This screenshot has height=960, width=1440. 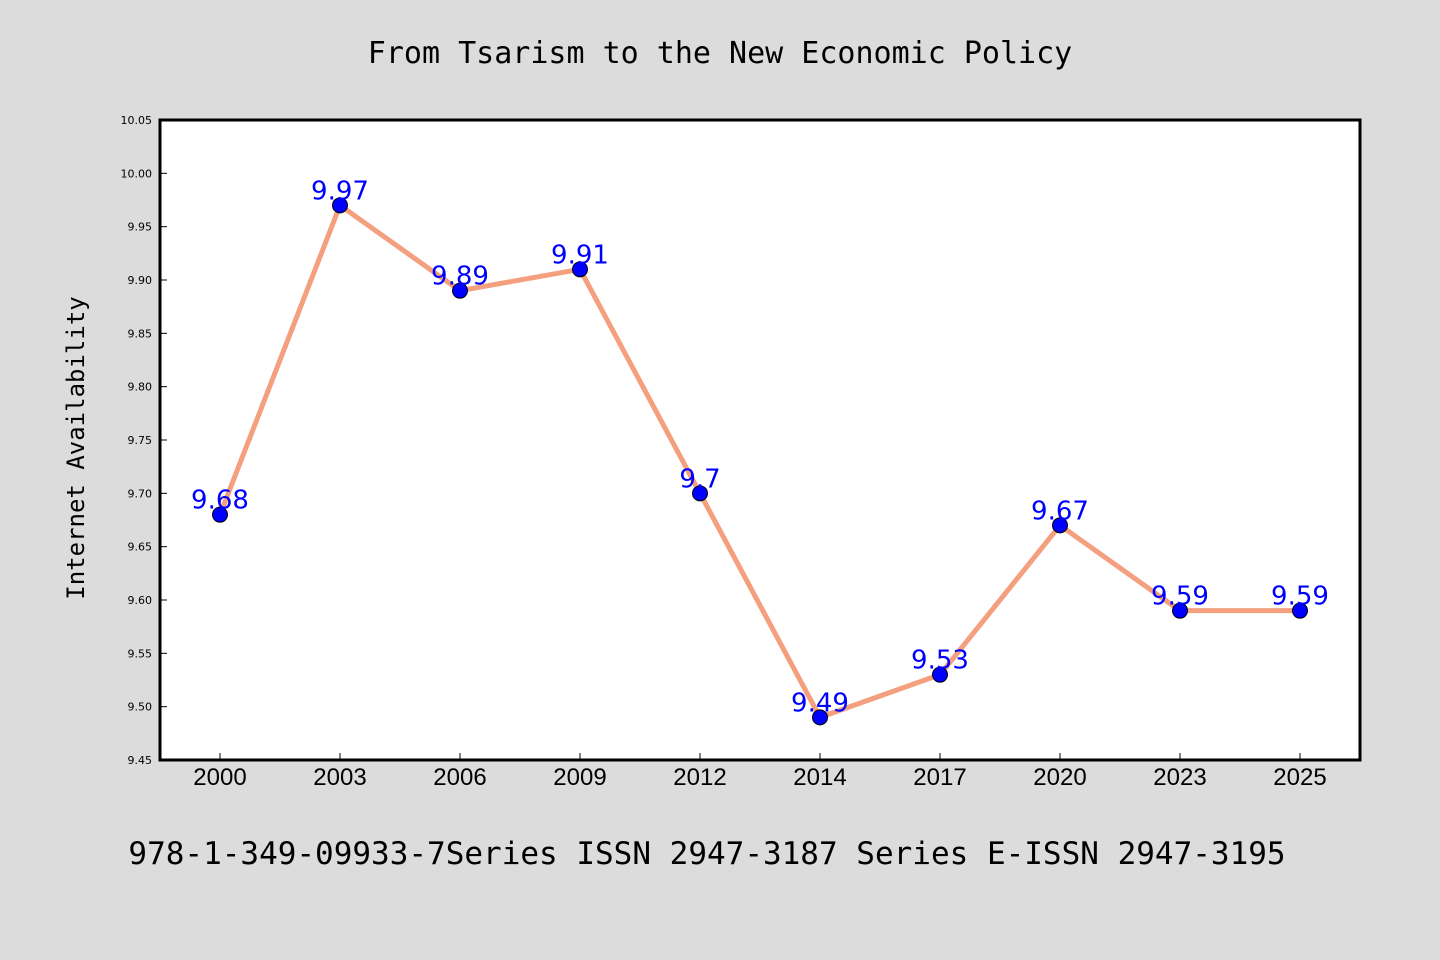 What do you see at coordinates (1059, 777) in the screenshot?
I see `x-tick-label: 2020` at bounding box center [1059, 777].